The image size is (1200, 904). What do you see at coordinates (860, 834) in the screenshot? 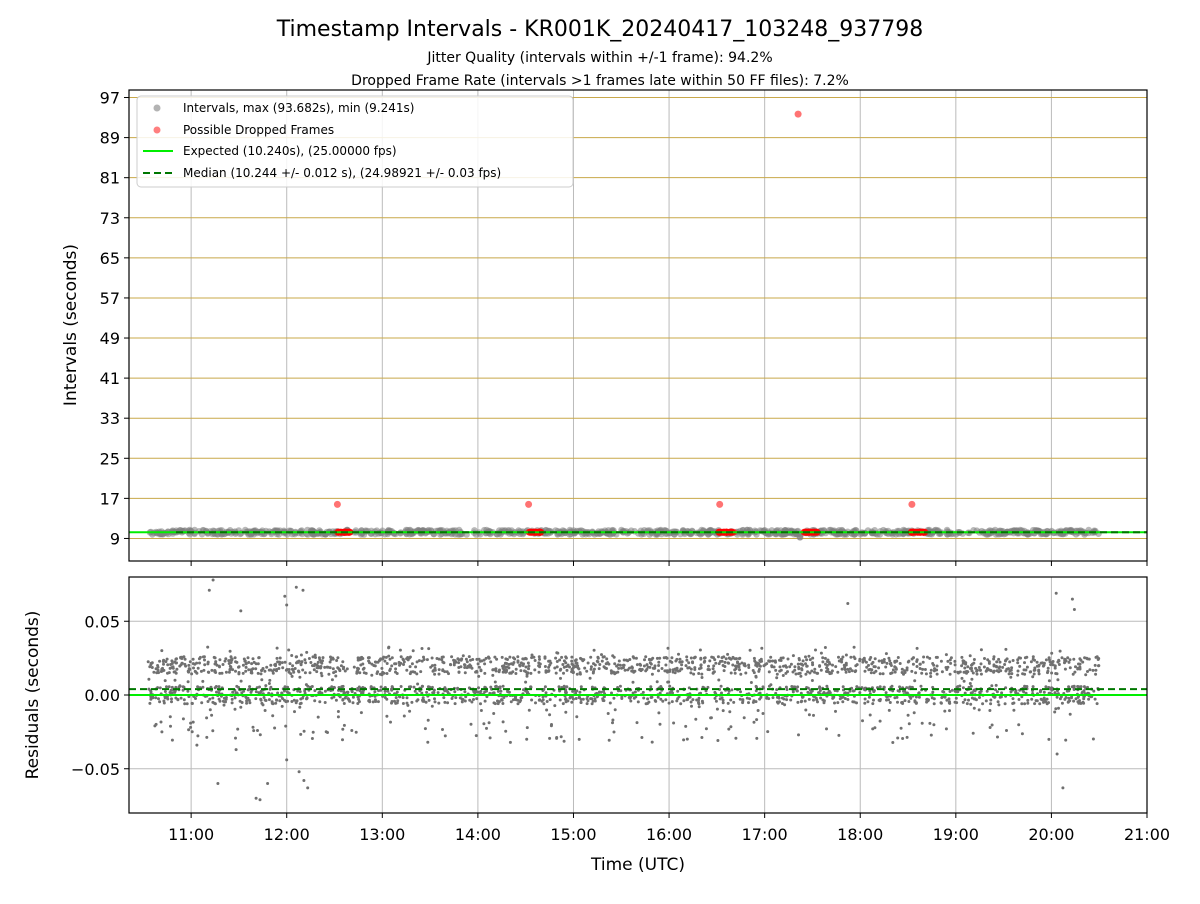
I see `x-tick-label: 18:00` at bounding box center [860, 834].